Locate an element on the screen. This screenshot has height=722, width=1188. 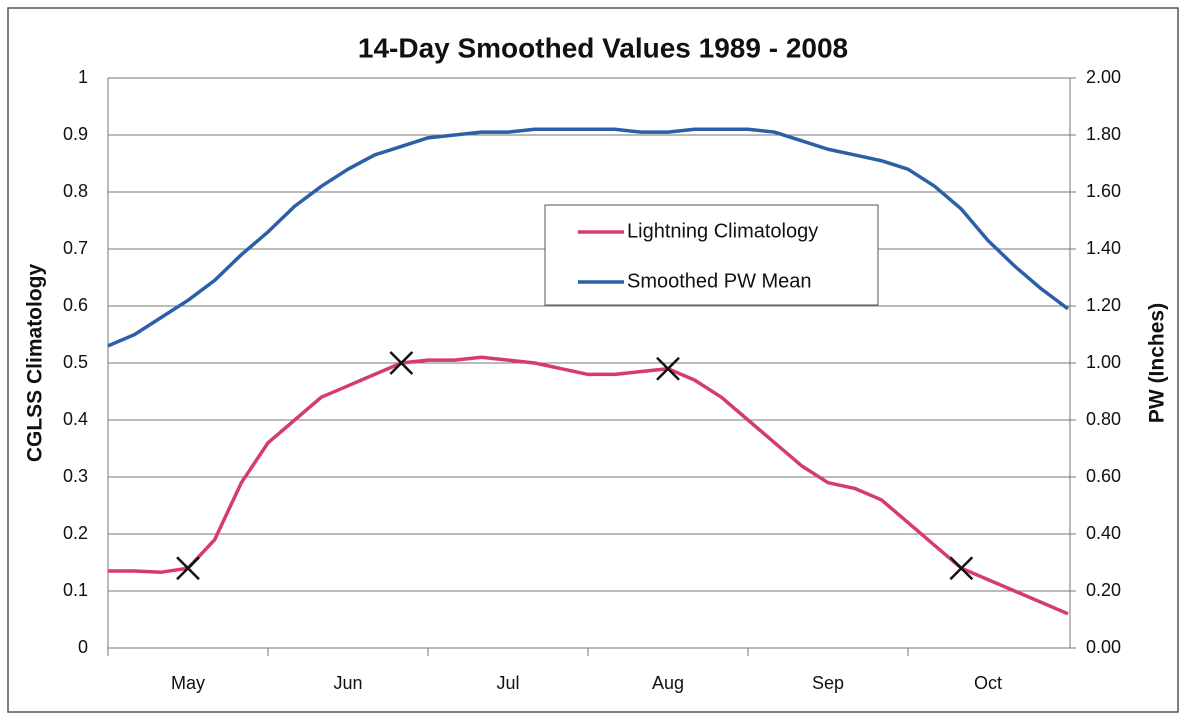
y-tick-label: 0.7 is located at coordinates (75, 248).